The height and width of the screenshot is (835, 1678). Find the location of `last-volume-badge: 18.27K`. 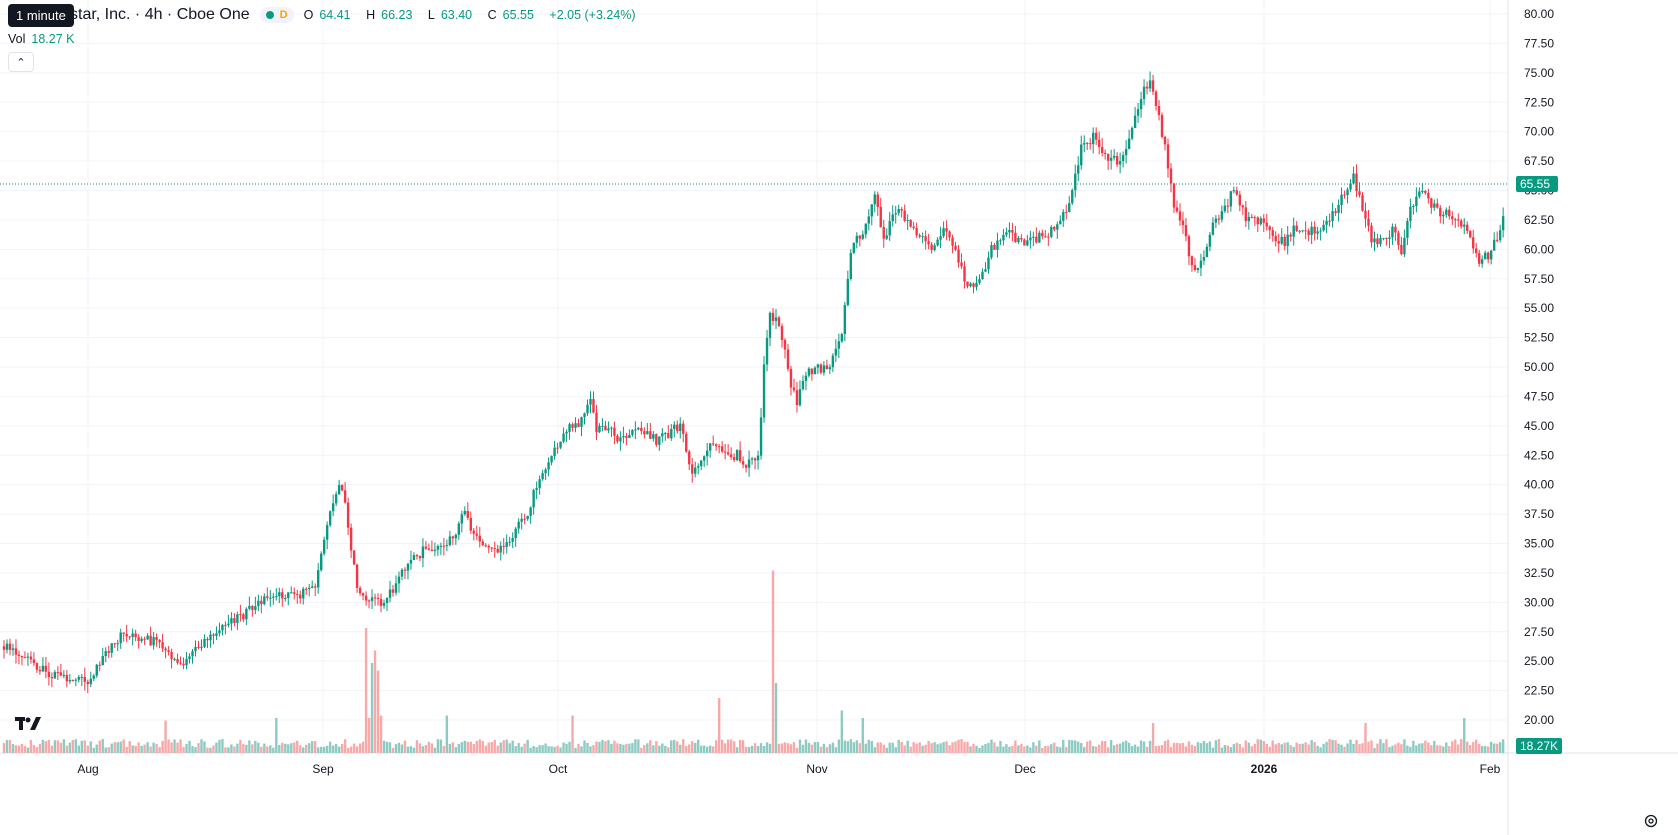

last-volume-badge: 18.27K is located at coordinates (1539, 746).